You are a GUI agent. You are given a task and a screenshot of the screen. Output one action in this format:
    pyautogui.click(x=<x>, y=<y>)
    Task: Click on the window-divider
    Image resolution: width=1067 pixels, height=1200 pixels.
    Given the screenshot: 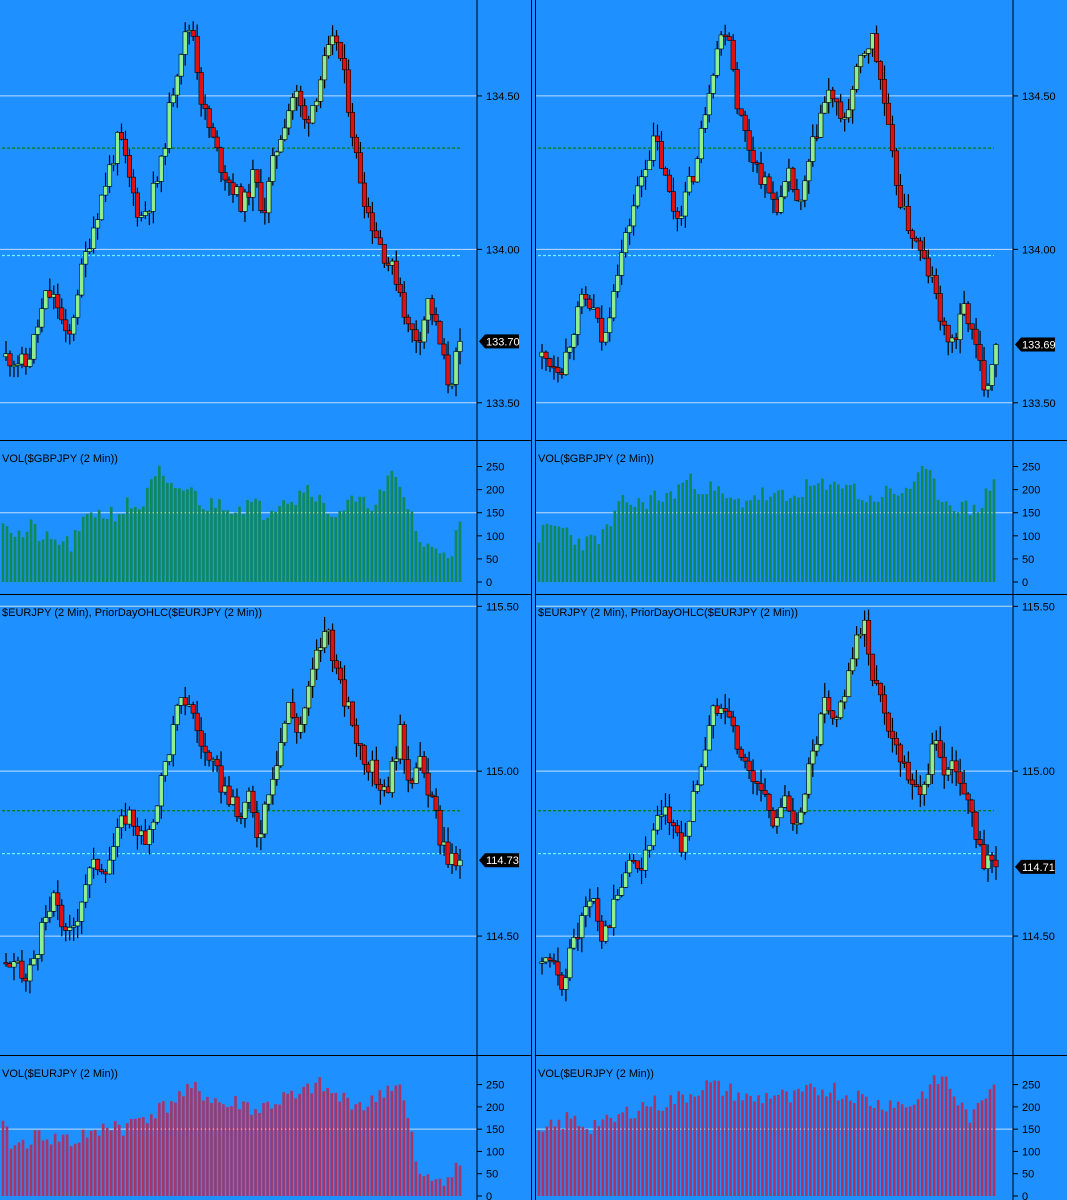 What is the action you would take?
    pyautogui.click(x=533, y=600)
    